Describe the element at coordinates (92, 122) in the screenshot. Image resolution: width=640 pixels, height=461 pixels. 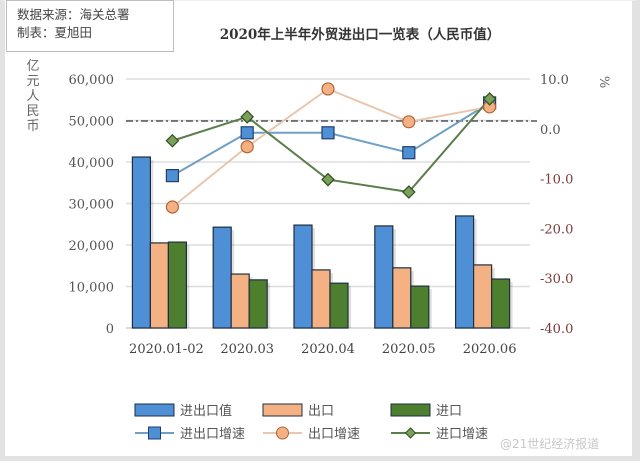
I see `y-tick-label: 50,000` at that location.